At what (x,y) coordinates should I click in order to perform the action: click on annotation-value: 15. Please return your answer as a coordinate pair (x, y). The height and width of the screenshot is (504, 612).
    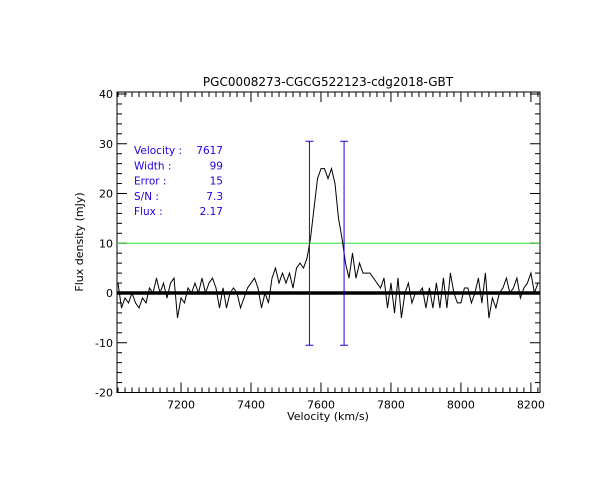
    Looking at the image, I should click on (216, 182).